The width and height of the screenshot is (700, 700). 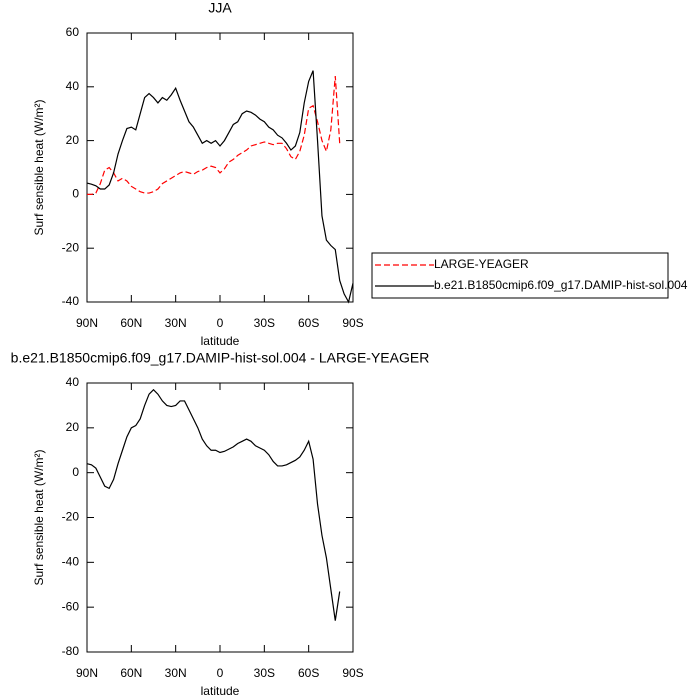 What do you see at coordinates (71, 651) in the screenshot?
I see `y-tick-label: -80` at bounding box center [71, 651].